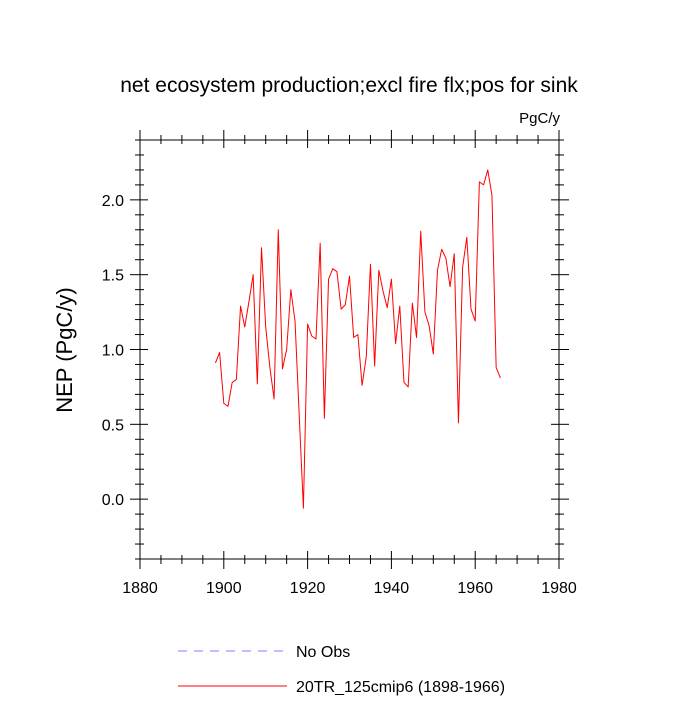  Describe the element at coordinates (113, 425) in the screenshot. I see `y-tick-label: 0.5` at that location.